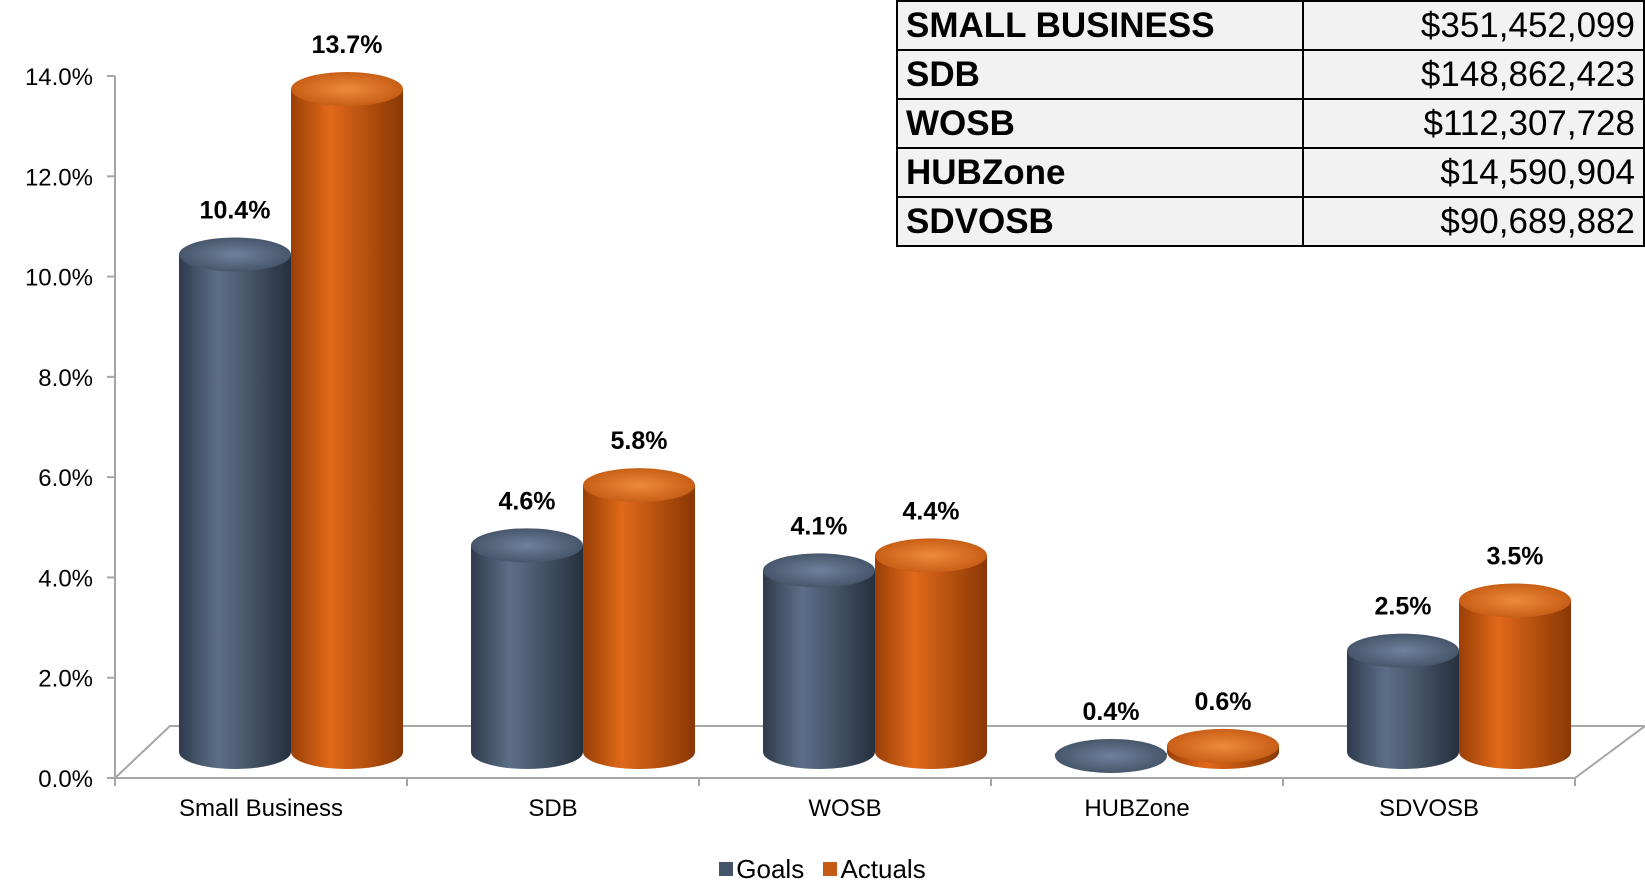  What do you see at coordinates (65, 679) in the screenshot?
I see `y-tick-label: 2.0%` at bounding box center [65, 679].